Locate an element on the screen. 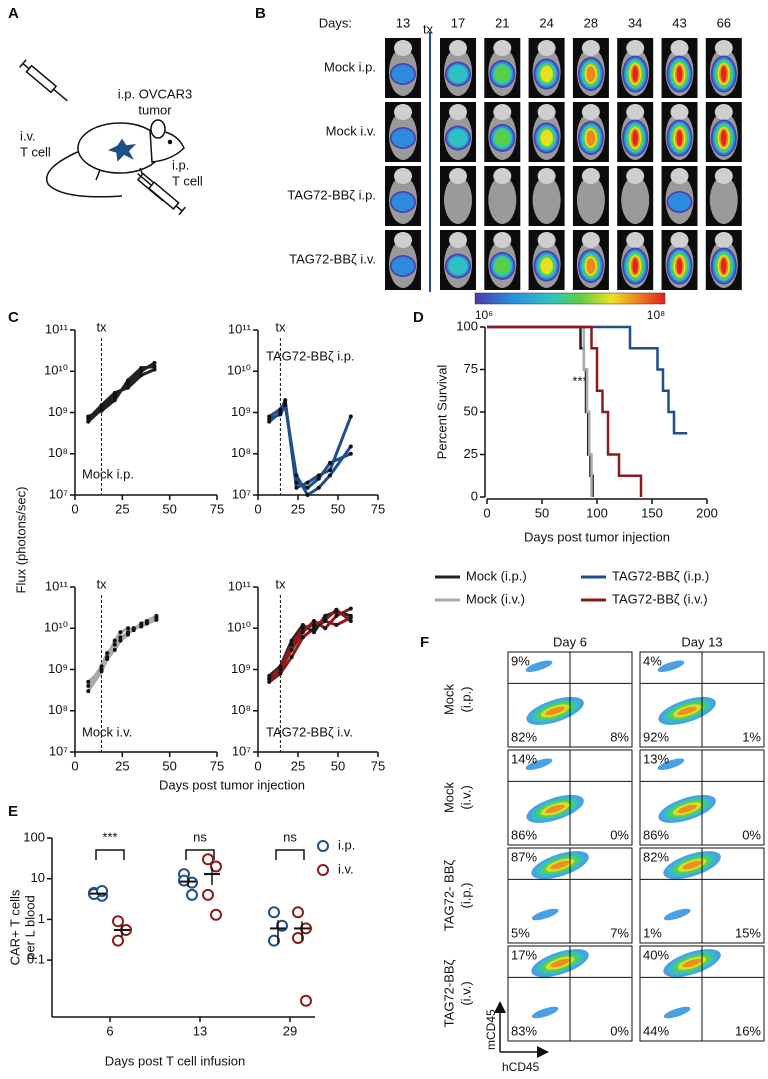 Image resolution: width=768 pixels, height=1079 pixels. quadrant-percent: 9% is located at coordinates (520, 660).